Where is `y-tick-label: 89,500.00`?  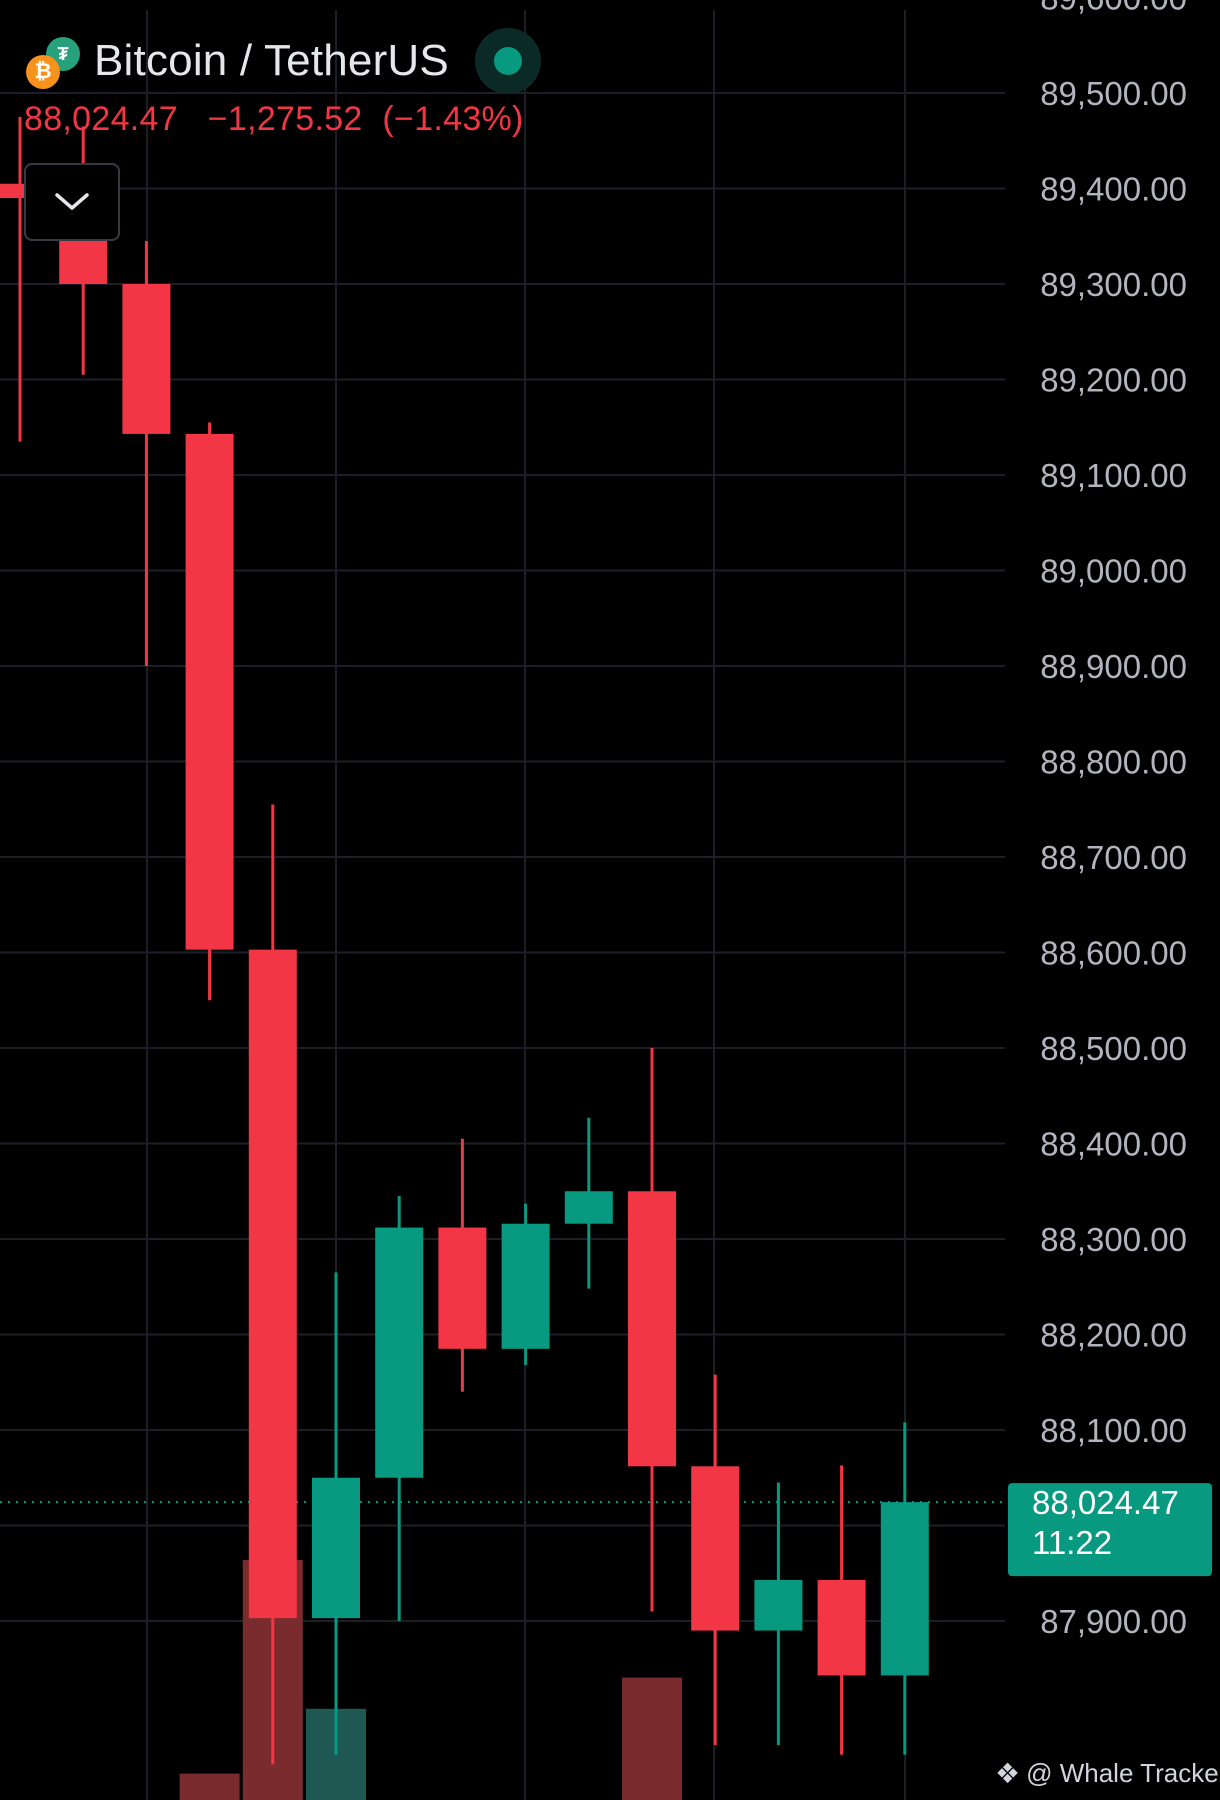 y-tick-label: 89,500.00 is located at coordinates (1113, 93).